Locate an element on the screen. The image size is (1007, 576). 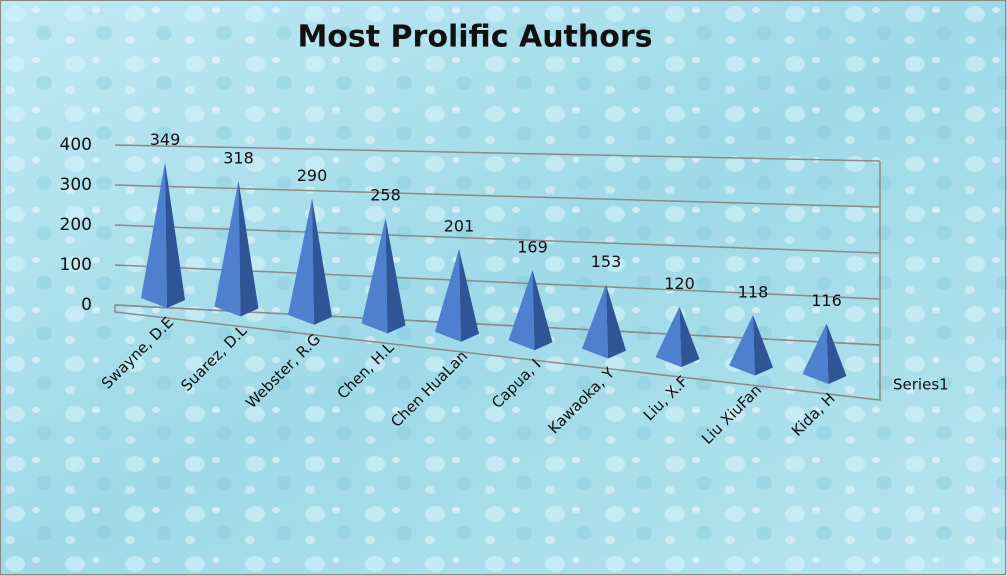
y-tick-label: 400 is located at coordinates (76, 145).